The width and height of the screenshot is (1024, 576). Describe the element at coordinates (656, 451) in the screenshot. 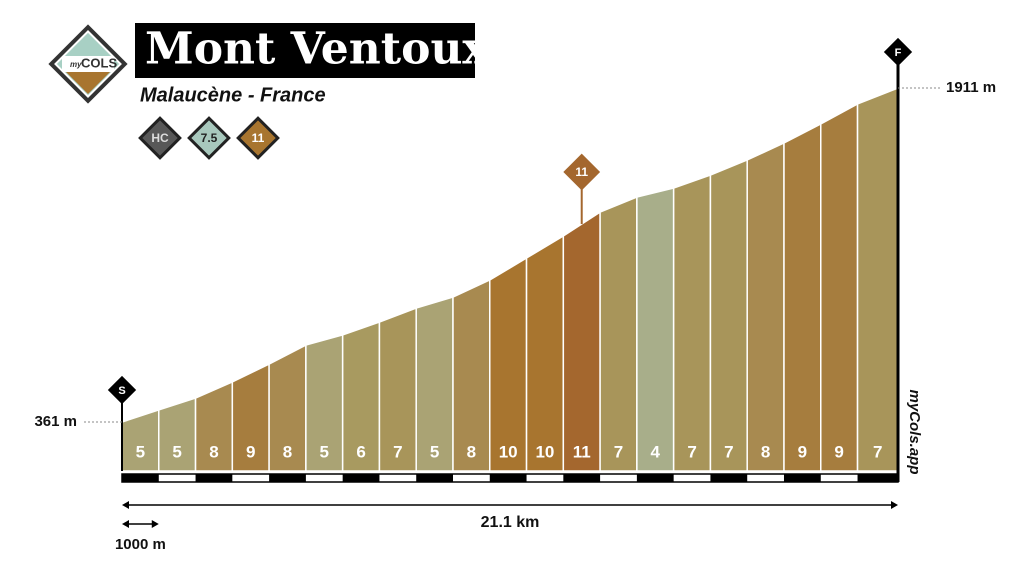

I see `gradient-label: 4` at that location.